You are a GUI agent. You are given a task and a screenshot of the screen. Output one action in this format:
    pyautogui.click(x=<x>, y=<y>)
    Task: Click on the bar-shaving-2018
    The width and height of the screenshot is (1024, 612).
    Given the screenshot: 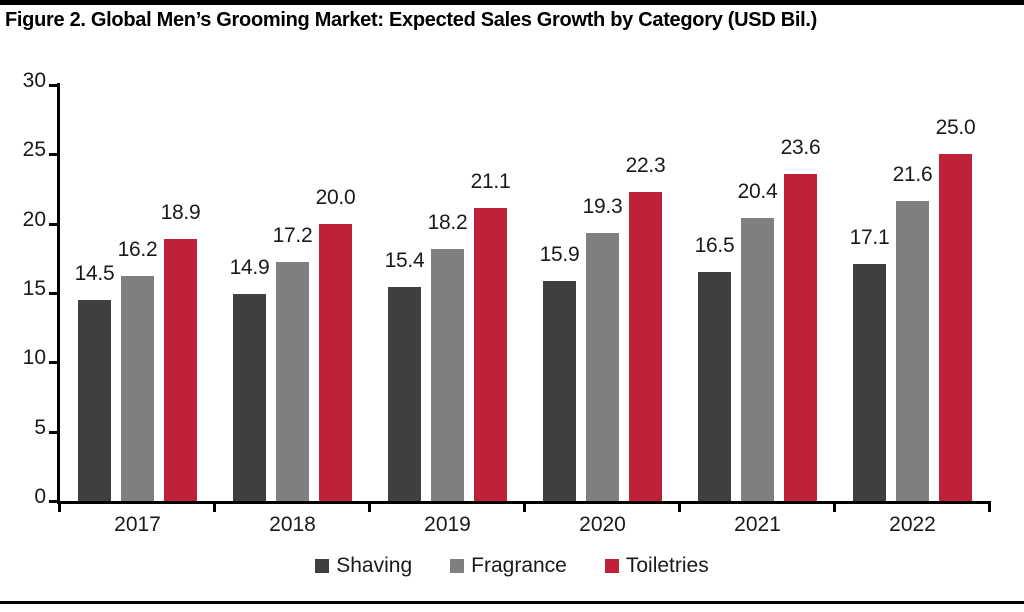 What is the action you would take?
    pyautogui.click(x=249, y=397)
    